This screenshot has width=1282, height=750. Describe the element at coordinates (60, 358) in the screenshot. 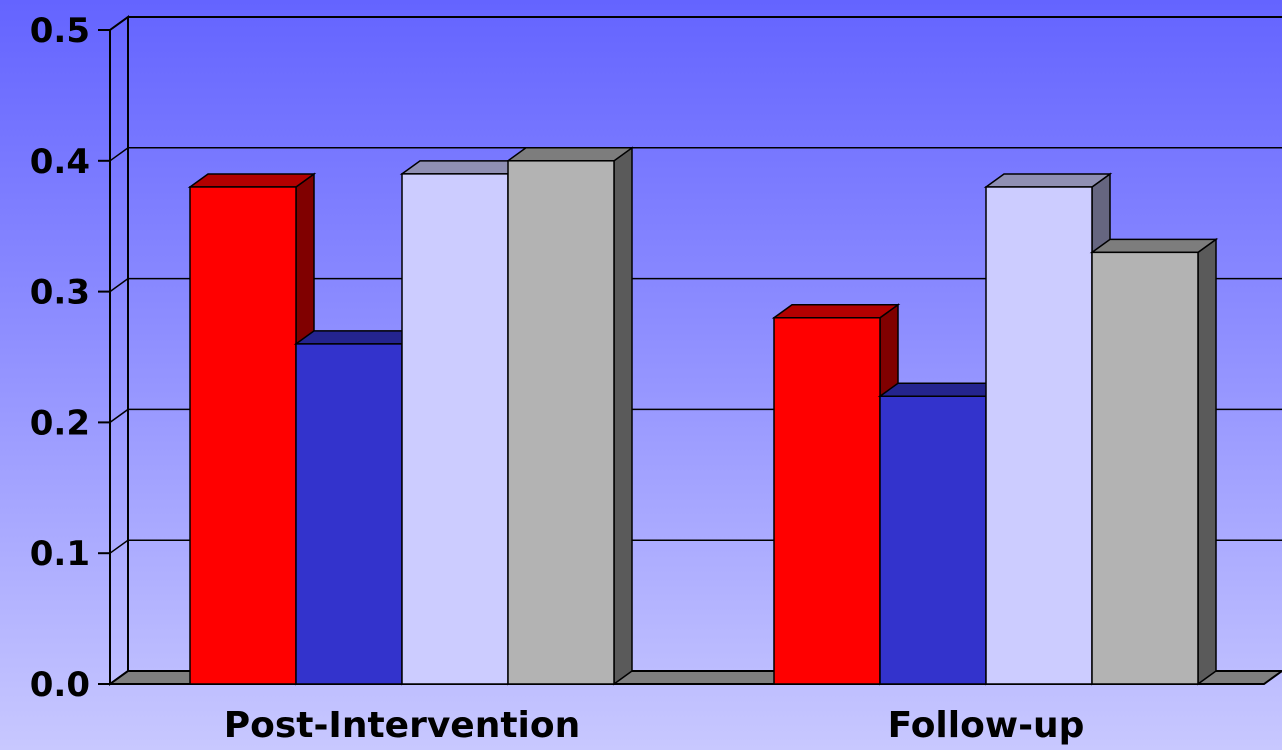

I see `y-axis-tick-labels: 0.0 0.1 0.2 0.3 0.4 0.5` at that location.